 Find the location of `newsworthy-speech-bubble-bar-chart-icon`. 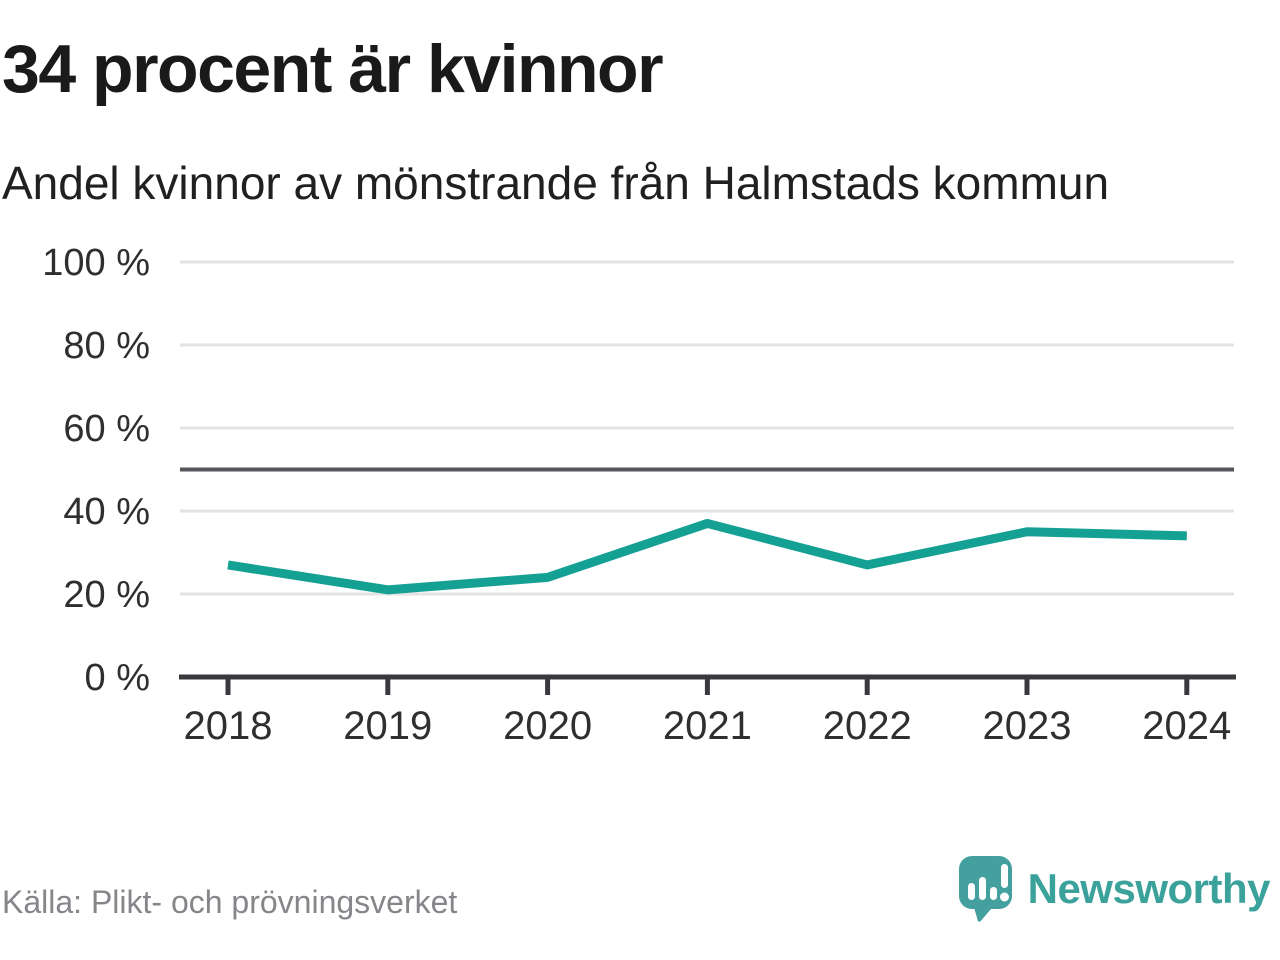

newsworthy-speech-bubble-bar-chart-icon is located at coordinates (985, 889).